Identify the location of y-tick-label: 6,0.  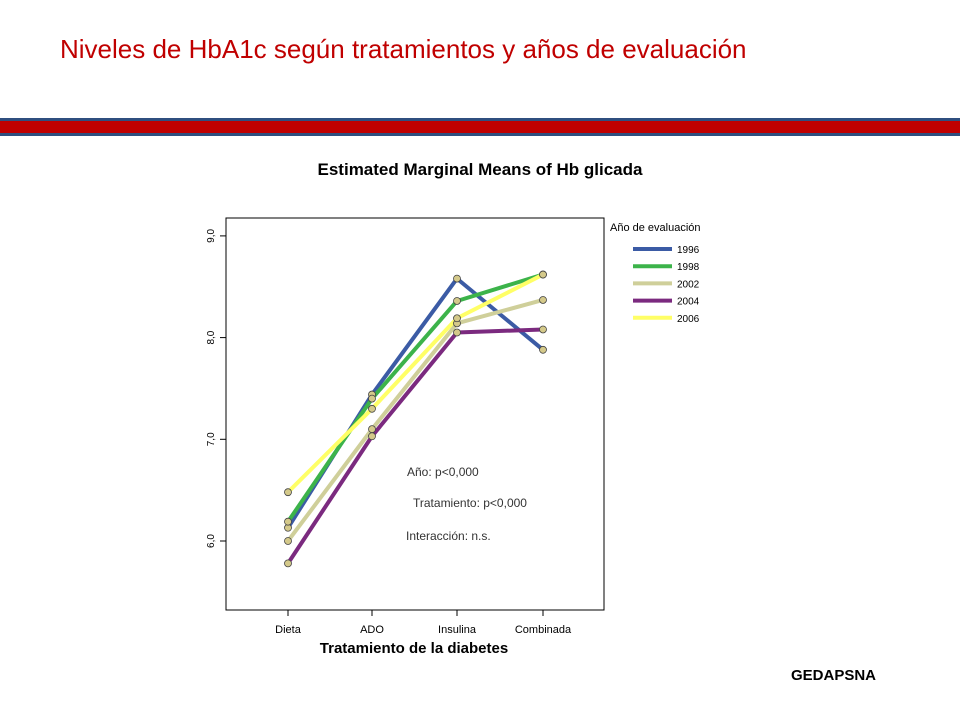
(211, 541).